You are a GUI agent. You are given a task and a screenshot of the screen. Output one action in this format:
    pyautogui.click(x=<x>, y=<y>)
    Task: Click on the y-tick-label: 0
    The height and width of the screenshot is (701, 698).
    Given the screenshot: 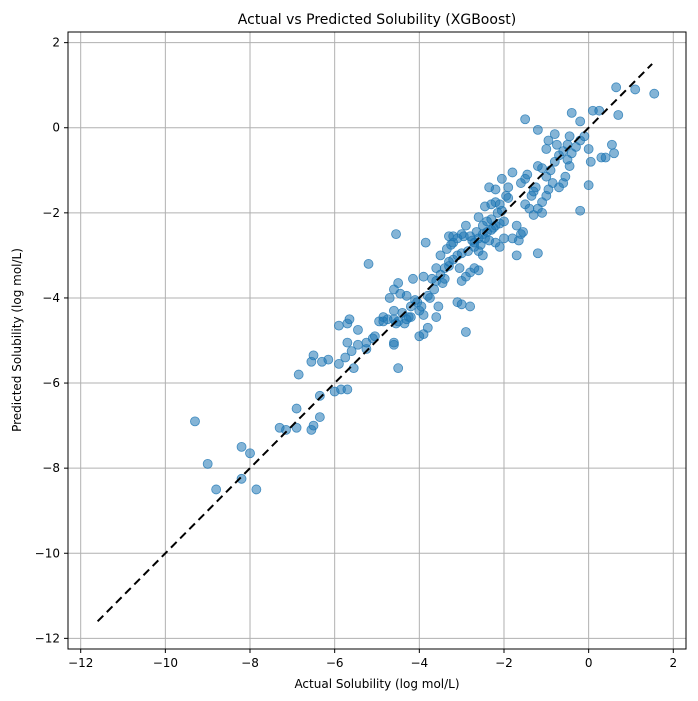 What is the action you would take?
    pyautogui.click(x=56, y=128)
    